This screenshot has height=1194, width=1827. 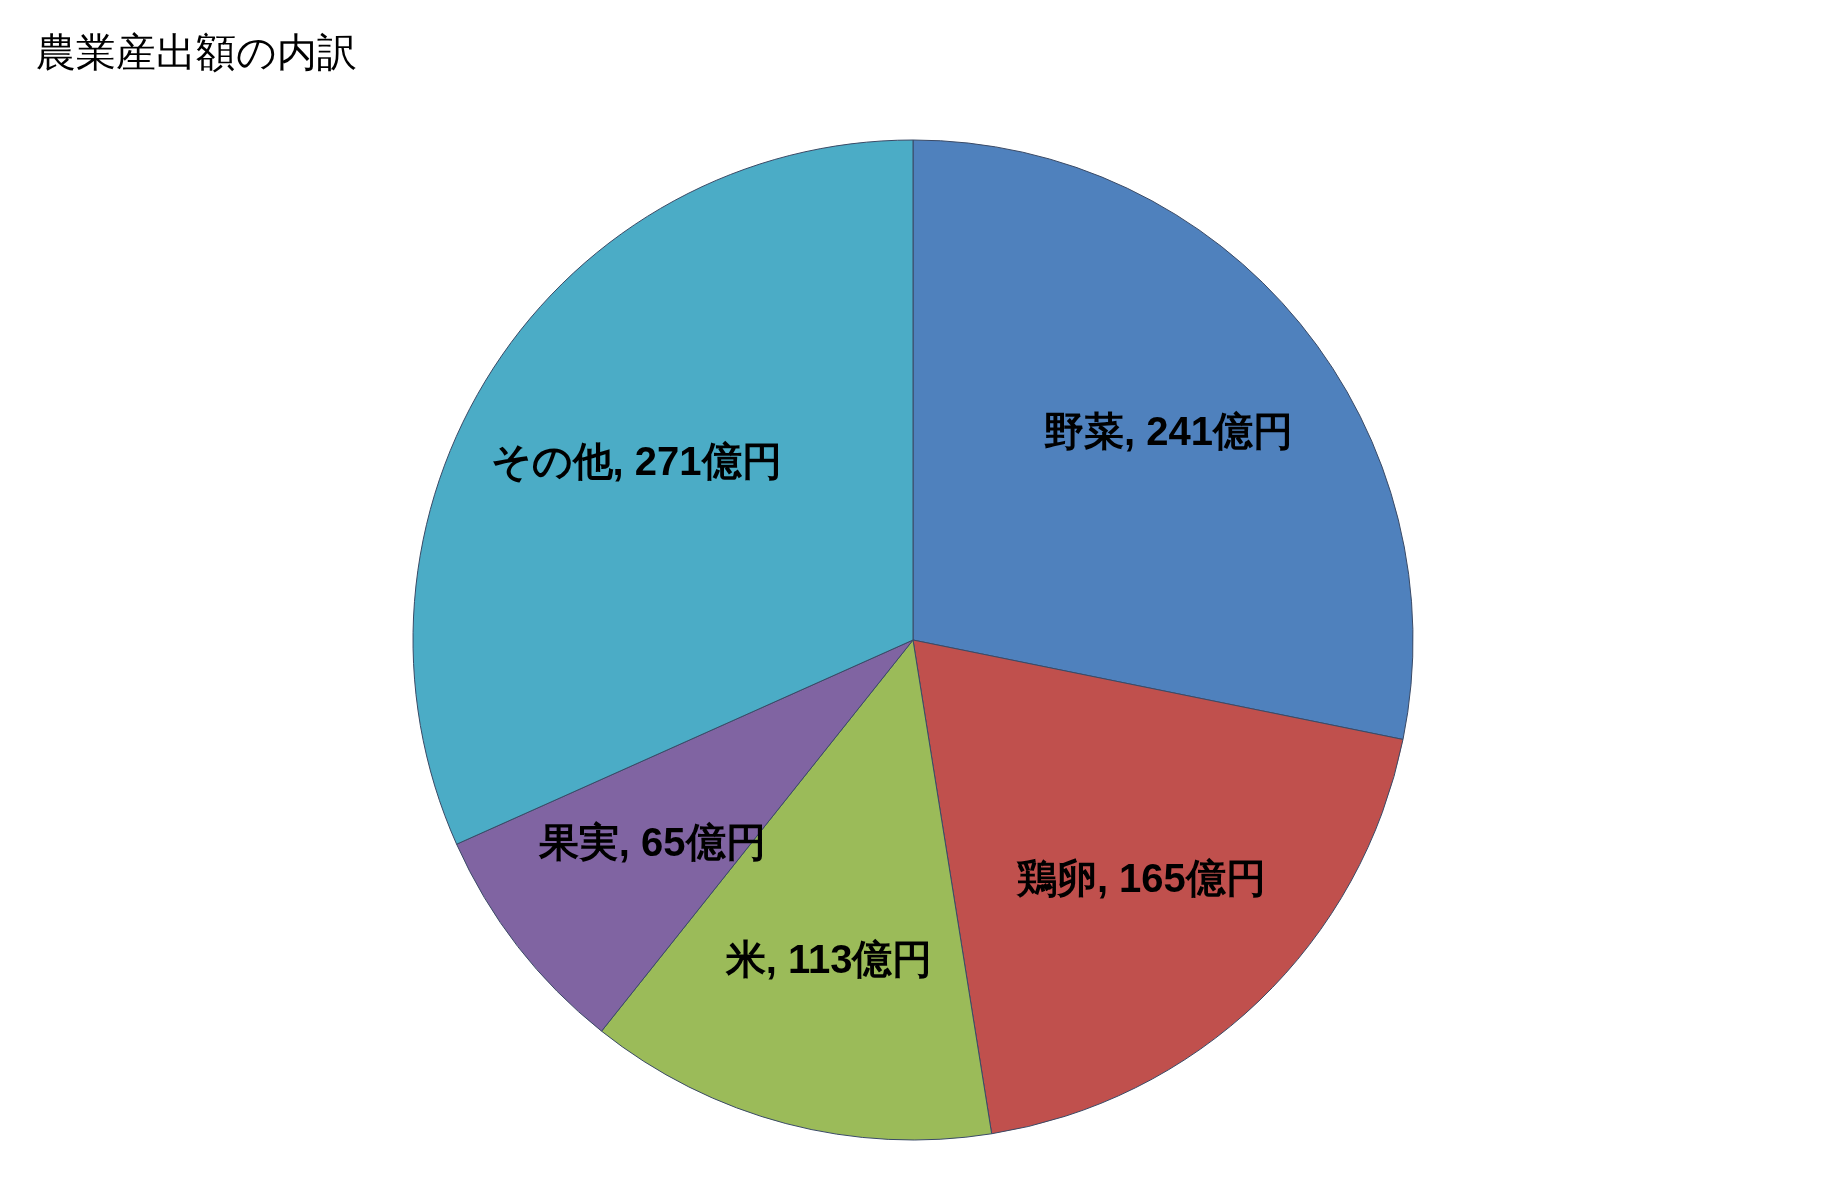 What do you see at coordinates (196, 52) in the screenshot?
I see `title: 農業産出額の内訳` at bounding box center [196, 52].